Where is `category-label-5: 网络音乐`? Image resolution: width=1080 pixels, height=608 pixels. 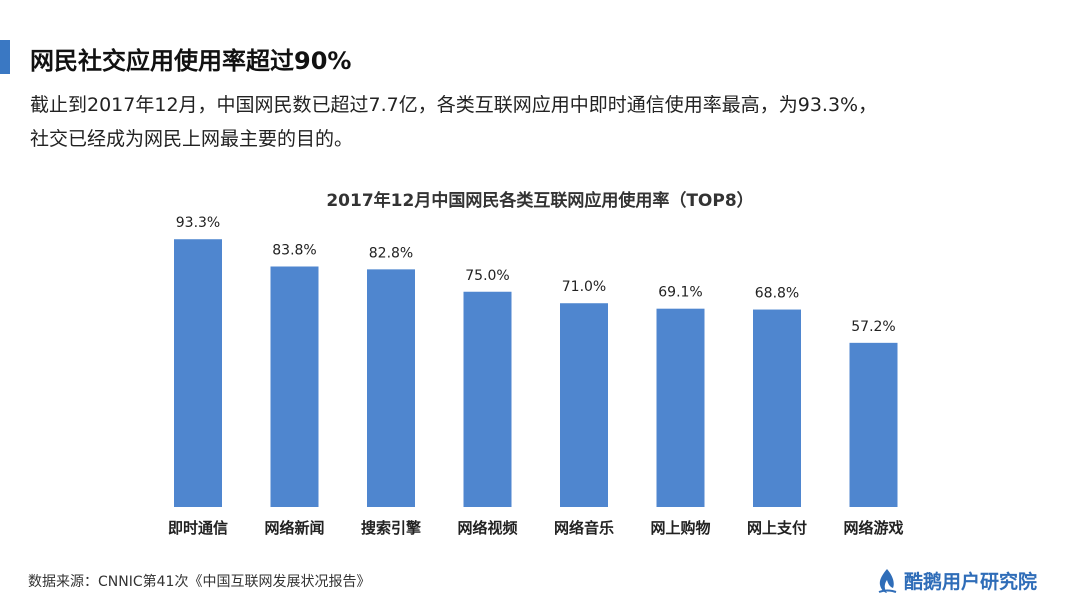 category-label-5: 网络音乐 is located at coordinates (584, 528).